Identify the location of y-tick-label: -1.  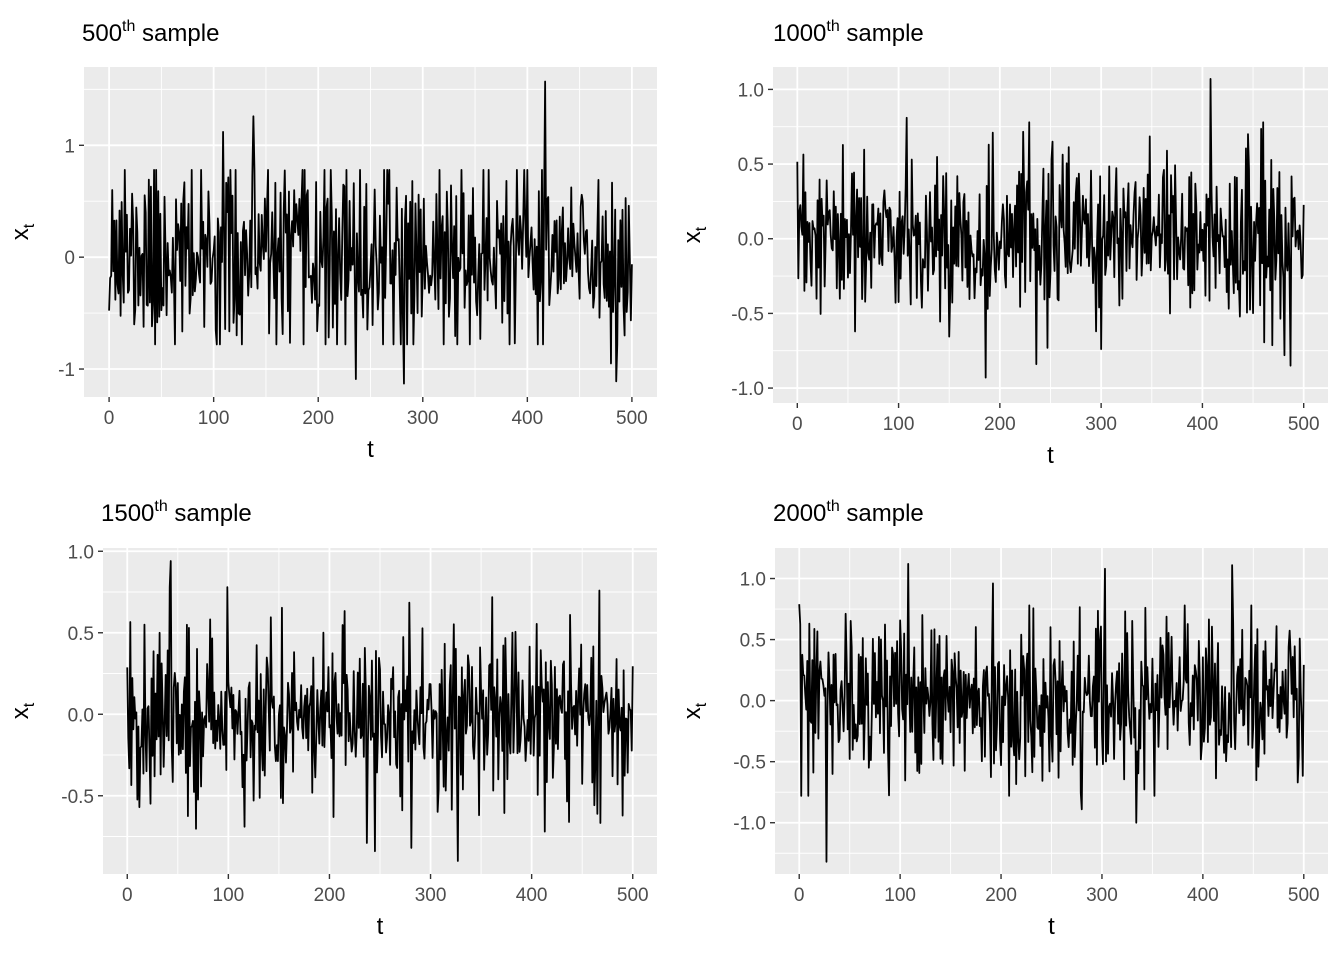
(66, 370).